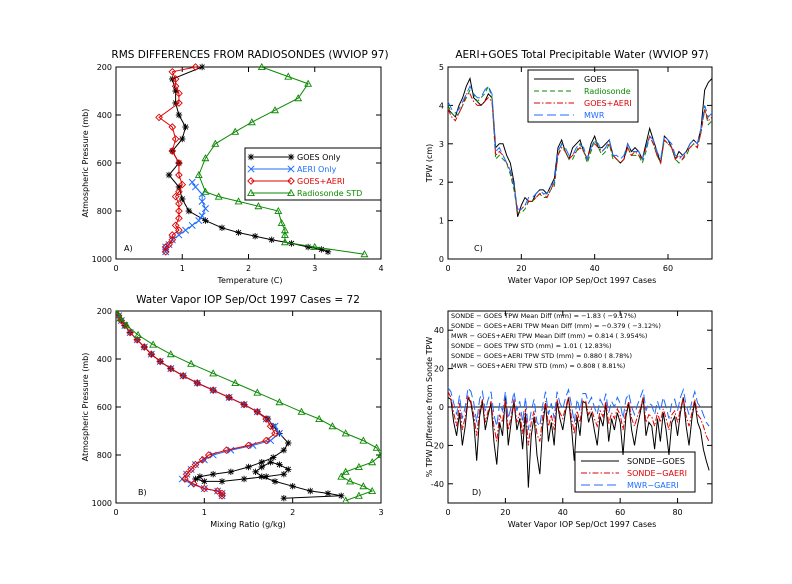 This screenshot has width=792, height=584. What do you see at coordinates (441, 221) in the screenshot?
I see `panel-c-ytick-label: 1` at bounding box center [441, 221].